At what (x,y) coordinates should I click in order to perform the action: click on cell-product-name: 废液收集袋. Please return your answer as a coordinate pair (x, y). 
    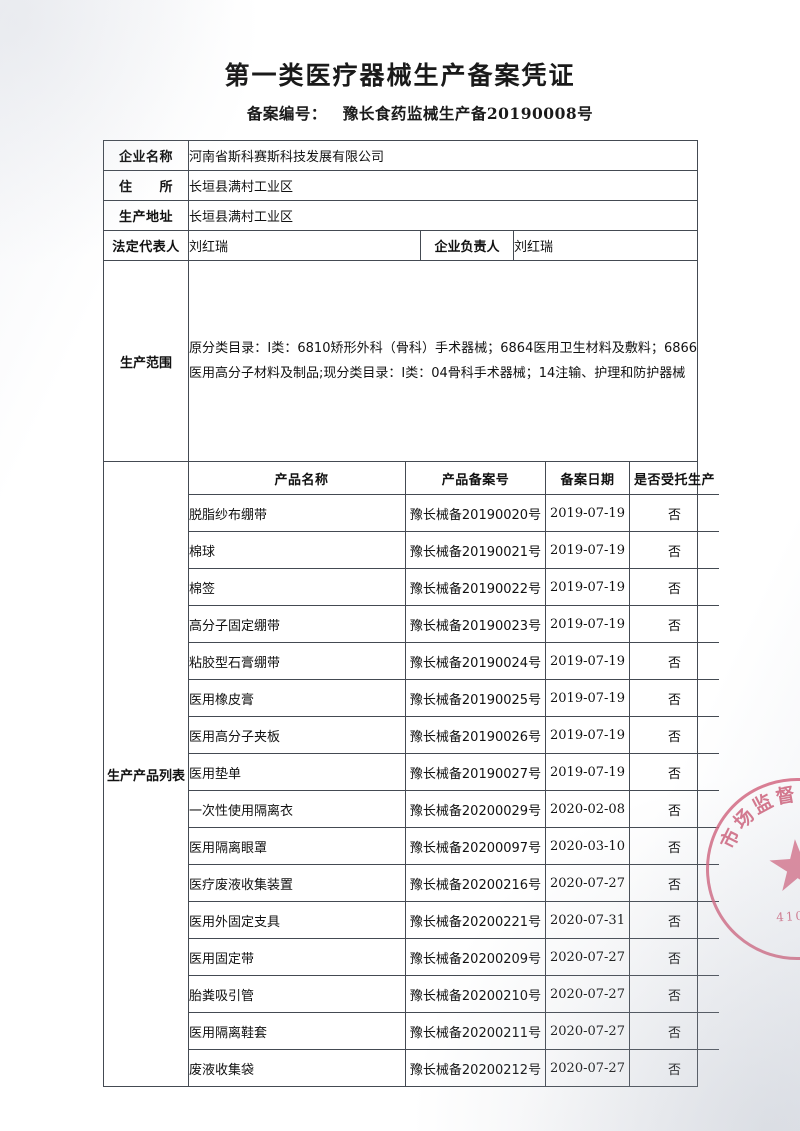
    Looking at the image, I should click on (297, 1067).